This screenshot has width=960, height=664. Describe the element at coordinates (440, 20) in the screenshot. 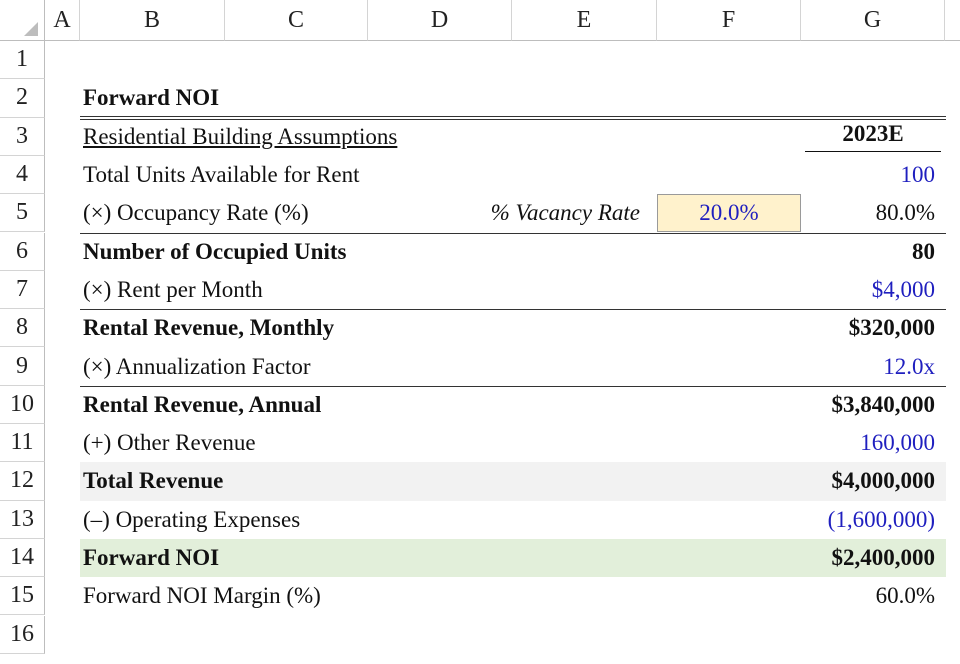

I see `column-header: D` at that location.